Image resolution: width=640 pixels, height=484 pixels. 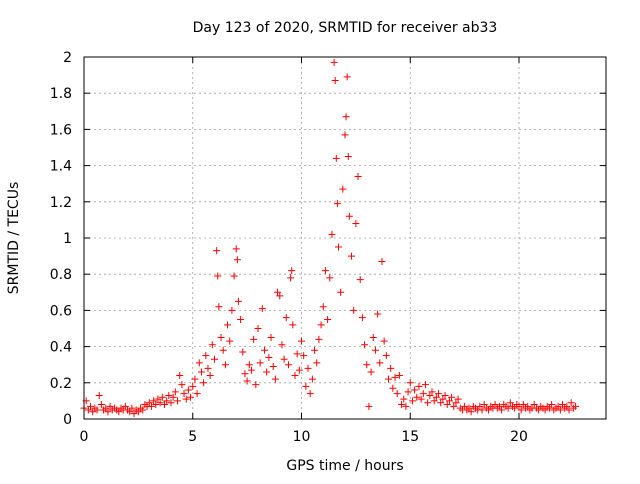 What do you see at coordinates (84, 437) in the screenshot?
I see `x-tick-label: 0` at bounding box center [84, 437].